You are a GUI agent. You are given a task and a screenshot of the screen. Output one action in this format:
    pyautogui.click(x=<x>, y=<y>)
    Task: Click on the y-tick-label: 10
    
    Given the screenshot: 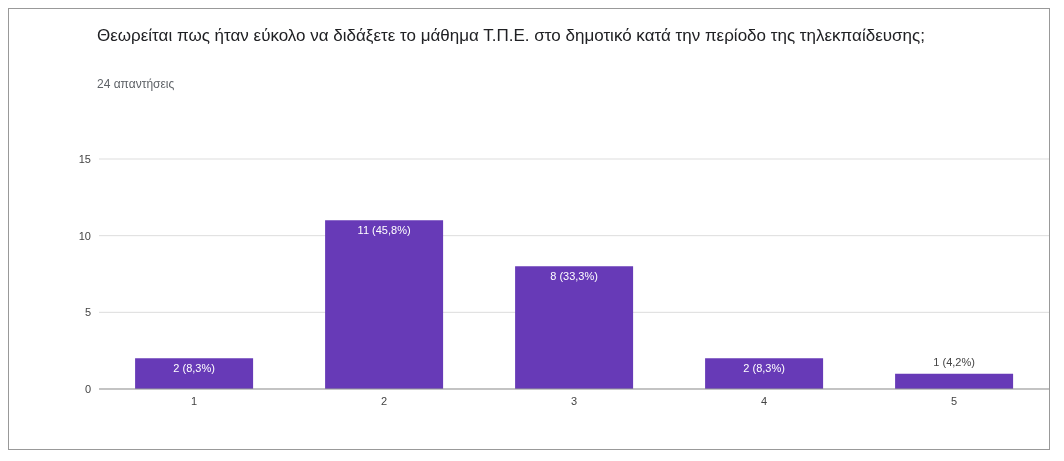 What is the action you would take?
    pyautogui.click(x=84, y=235)
    